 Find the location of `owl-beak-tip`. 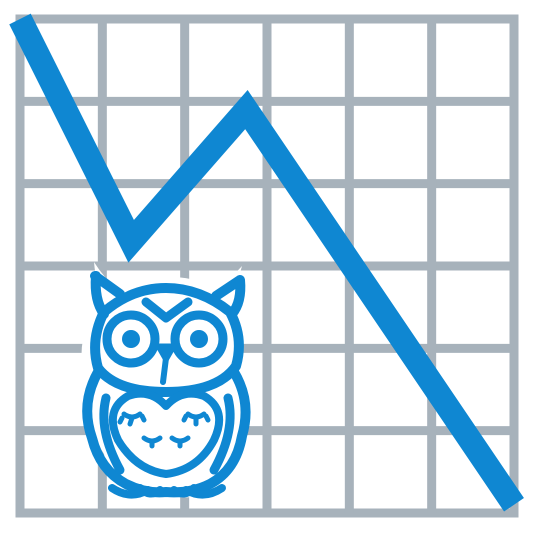

owl-beak-tip is located at coordinates (164, 370).